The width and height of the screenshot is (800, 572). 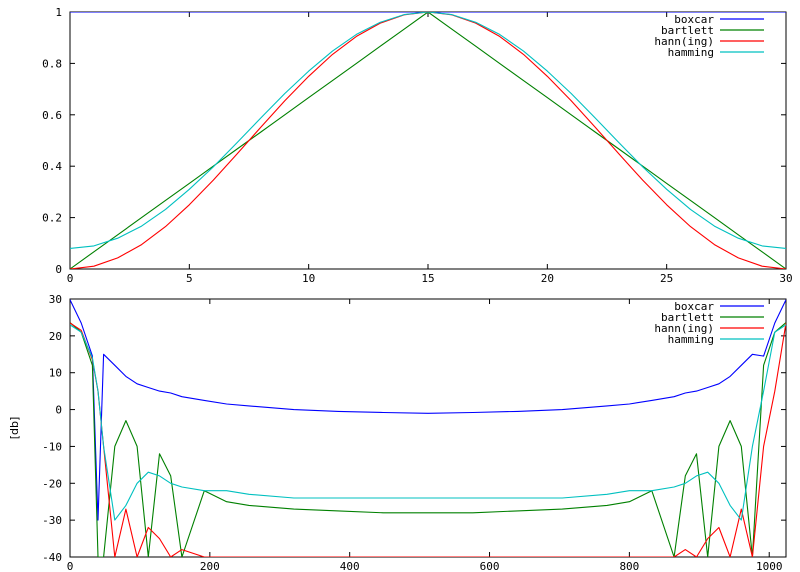 What do you see at coordinates (785, 278) in the screenshot?
I see `x-tick-label: 30` at bounding box center [785, 278].